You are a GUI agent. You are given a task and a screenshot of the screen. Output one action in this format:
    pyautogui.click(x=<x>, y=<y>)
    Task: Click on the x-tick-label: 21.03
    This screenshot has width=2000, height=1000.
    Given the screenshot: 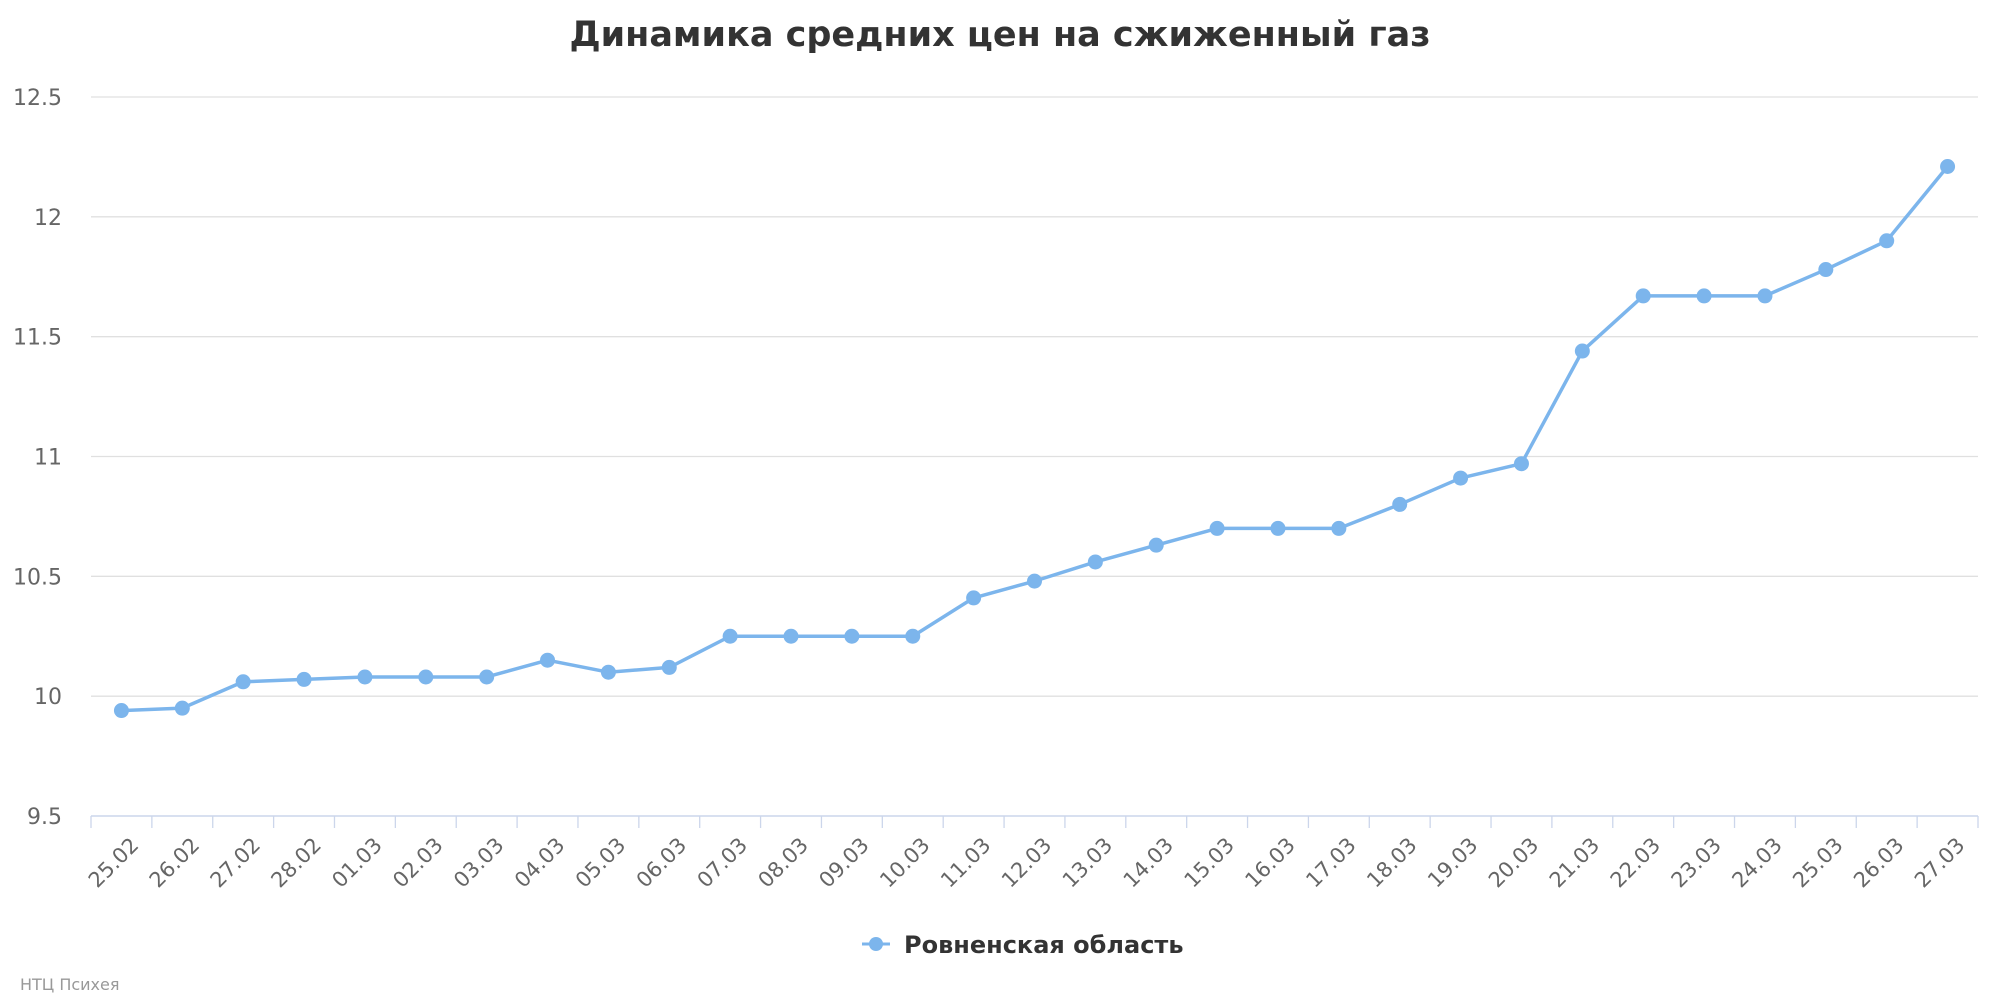 What is the action you would take?
    pyautogui.click(x=1574, y=862)
    